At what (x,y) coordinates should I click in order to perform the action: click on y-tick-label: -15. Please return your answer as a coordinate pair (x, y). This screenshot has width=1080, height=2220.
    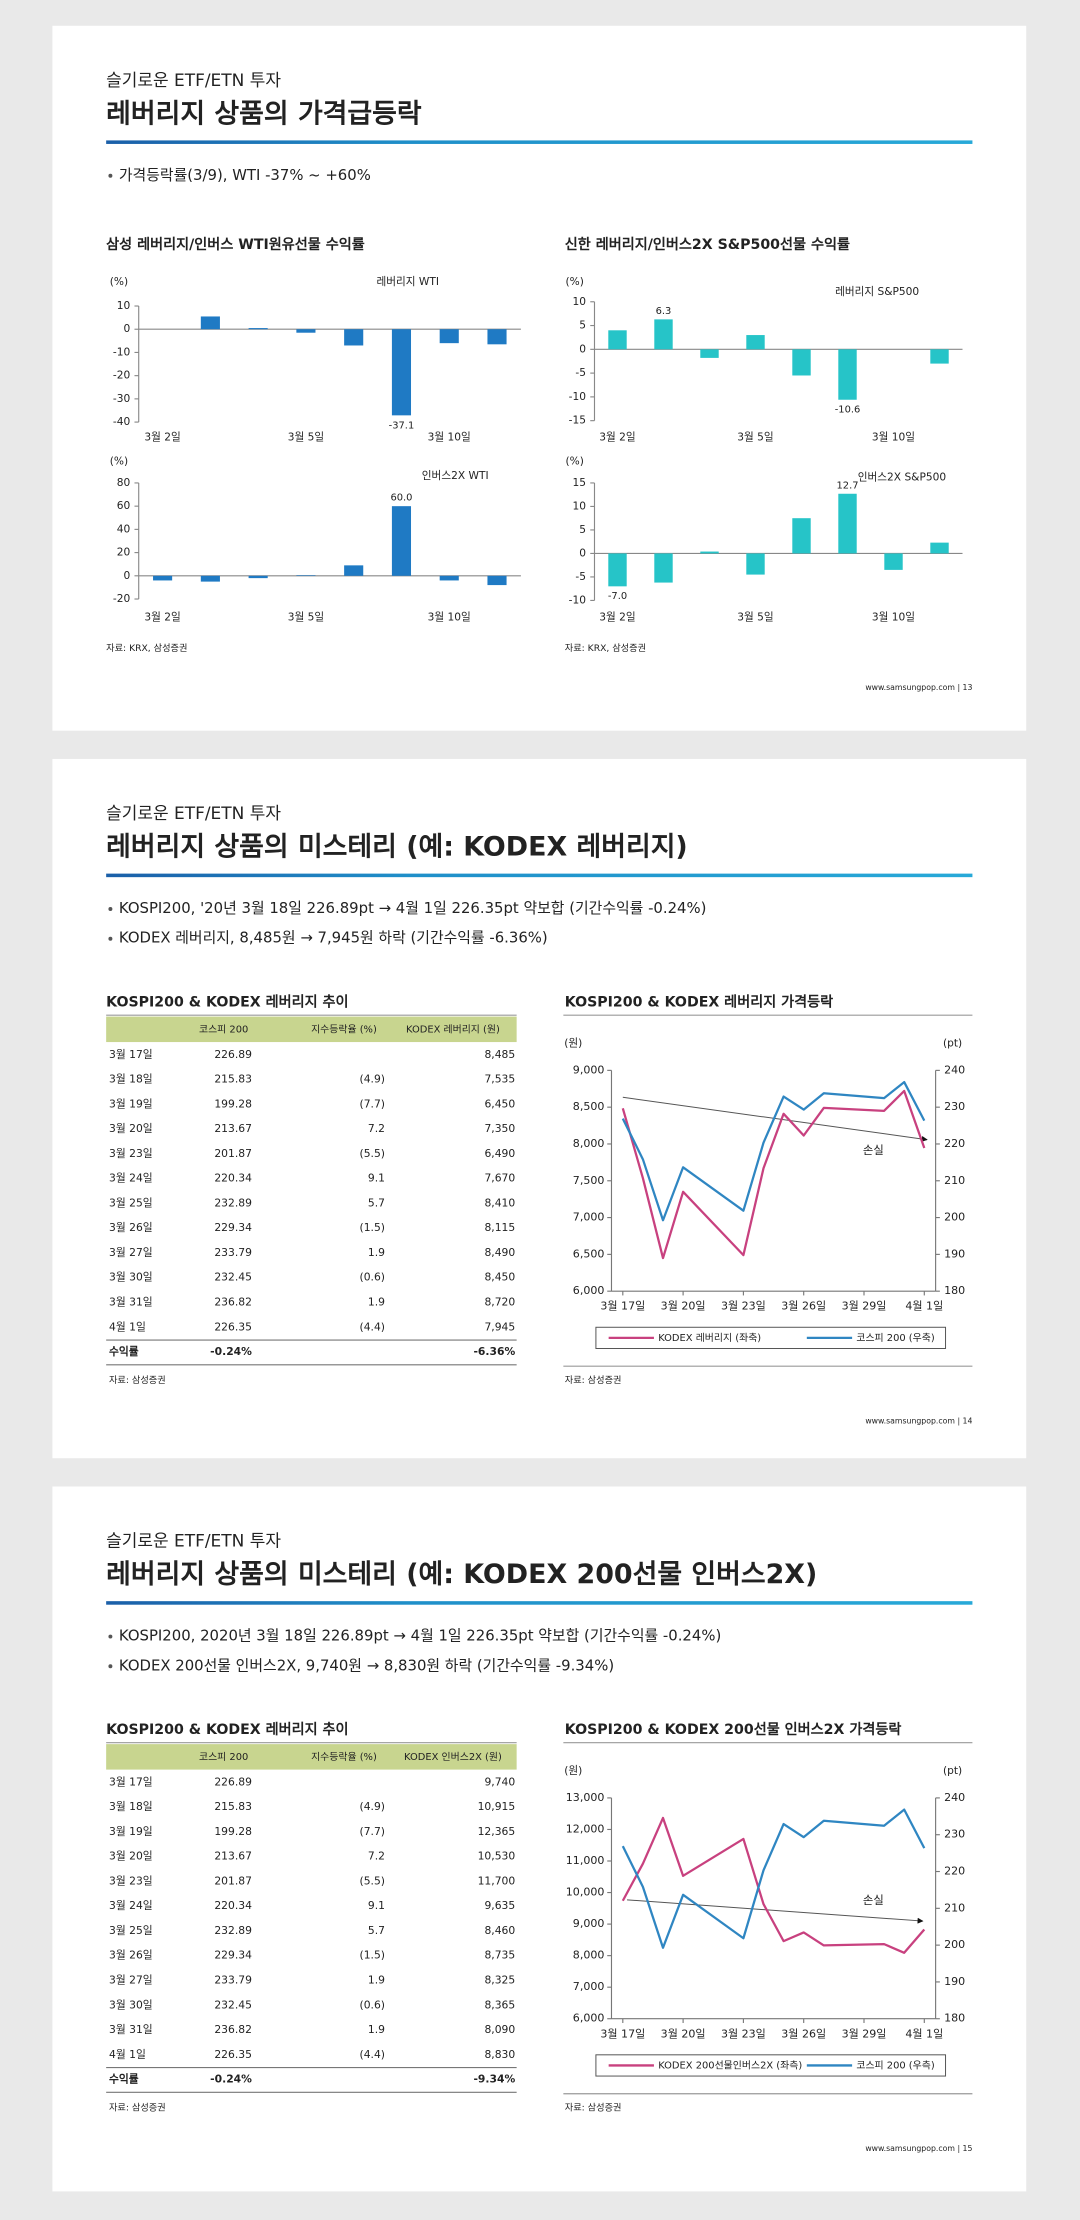
    Looking at the image, I should click on (577, 420).